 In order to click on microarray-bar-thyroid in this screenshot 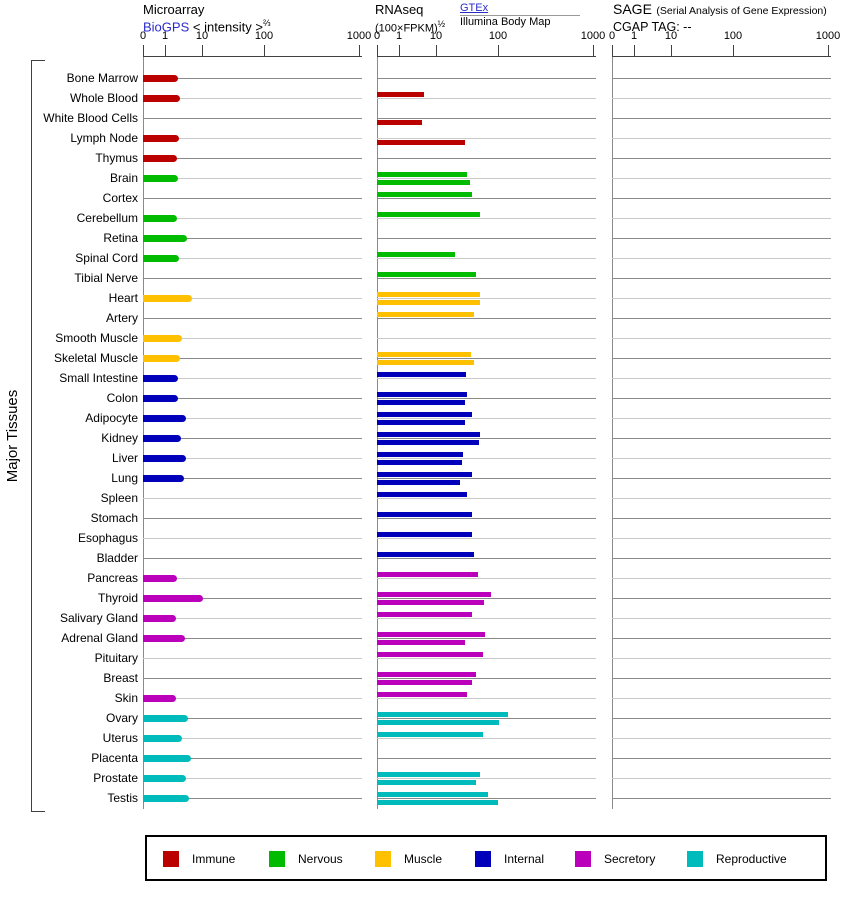, I will do `click(173, 598)`.